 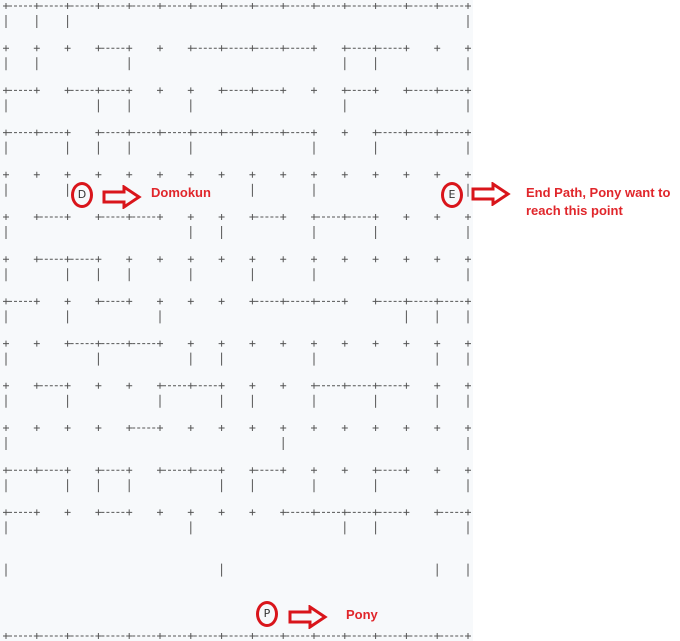 I want to click on pony-letter: P, so click(x=267, y=613).